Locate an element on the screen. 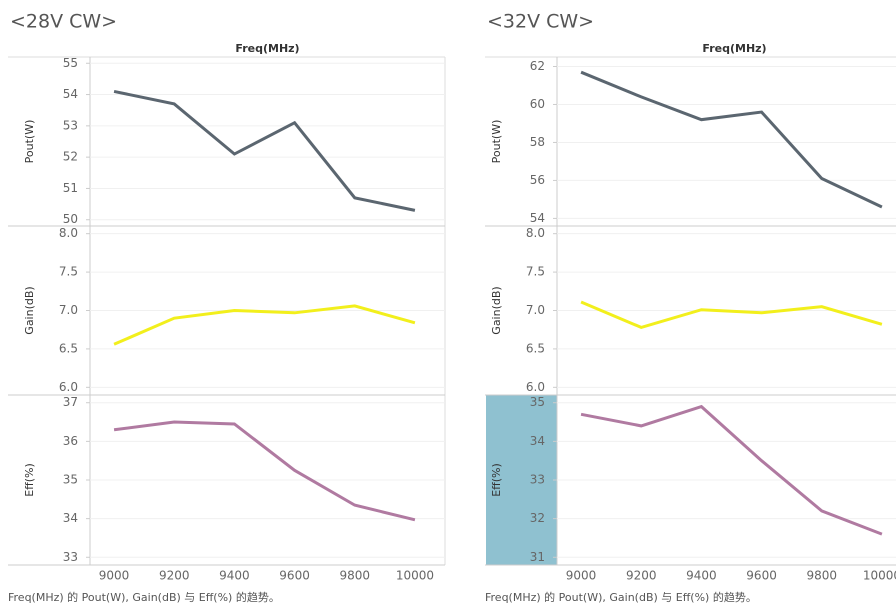  y-tick-label: 31 is located at coordinates (537, 557).